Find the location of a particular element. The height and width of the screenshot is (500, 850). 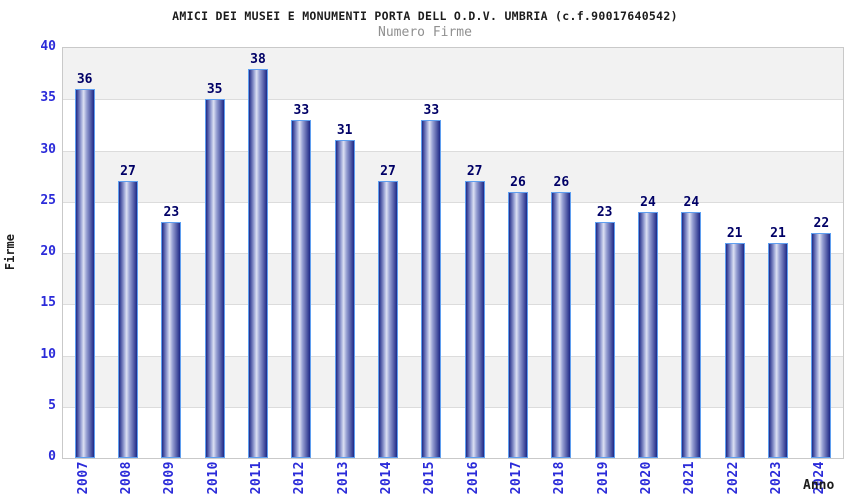

y-tick-label: 30 is located at coordinates (48, 149).